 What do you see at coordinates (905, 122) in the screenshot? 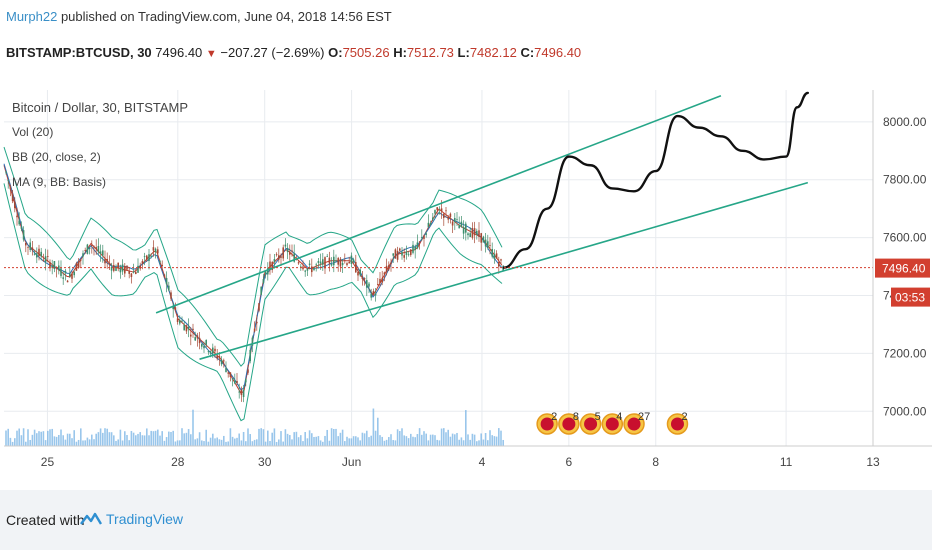
I see `y-tick-0: 8000.00` at bounding box center [905, 122].